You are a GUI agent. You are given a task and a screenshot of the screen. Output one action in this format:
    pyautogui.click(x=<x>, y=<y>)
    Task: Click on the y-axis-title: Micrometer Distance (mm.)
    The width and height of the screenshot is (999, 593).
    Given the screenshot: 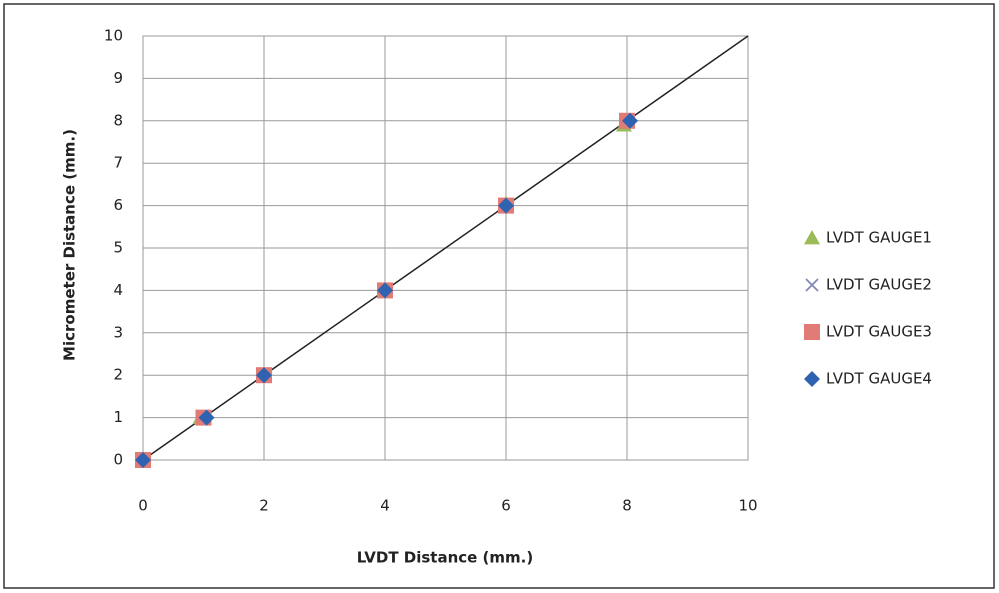 What is the action you would take?
    pyautogui.click(x=70, y=245)
    